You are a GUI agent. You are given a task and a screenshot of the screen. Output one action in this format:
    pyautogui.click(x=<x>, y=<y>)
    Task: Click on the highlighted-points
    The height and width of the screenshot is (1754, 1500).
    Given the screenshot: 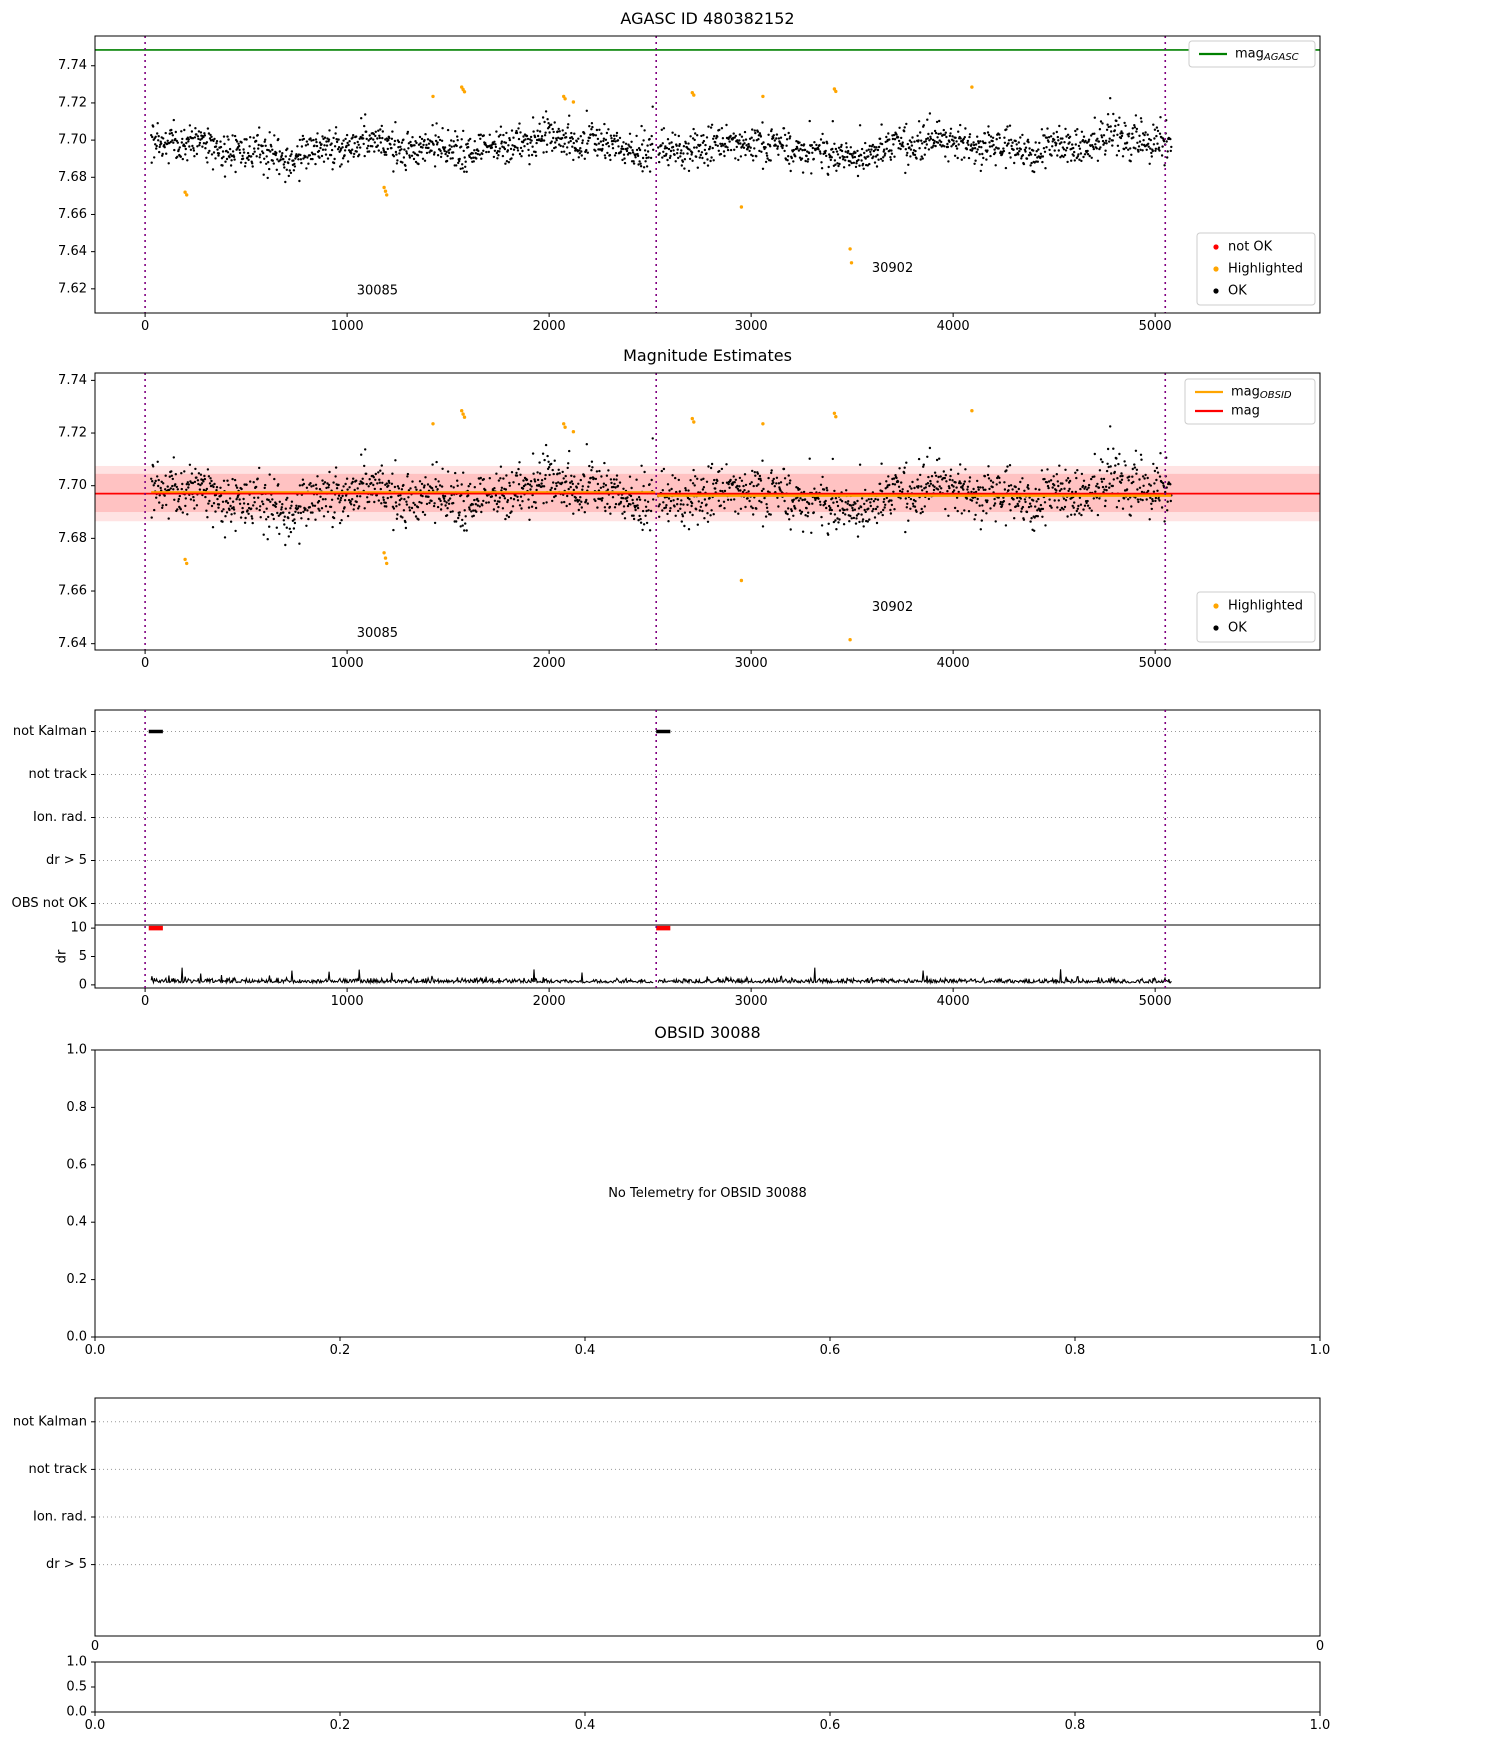 What is the action you would take?
    pyautogui.click(x=578, y=525)
    